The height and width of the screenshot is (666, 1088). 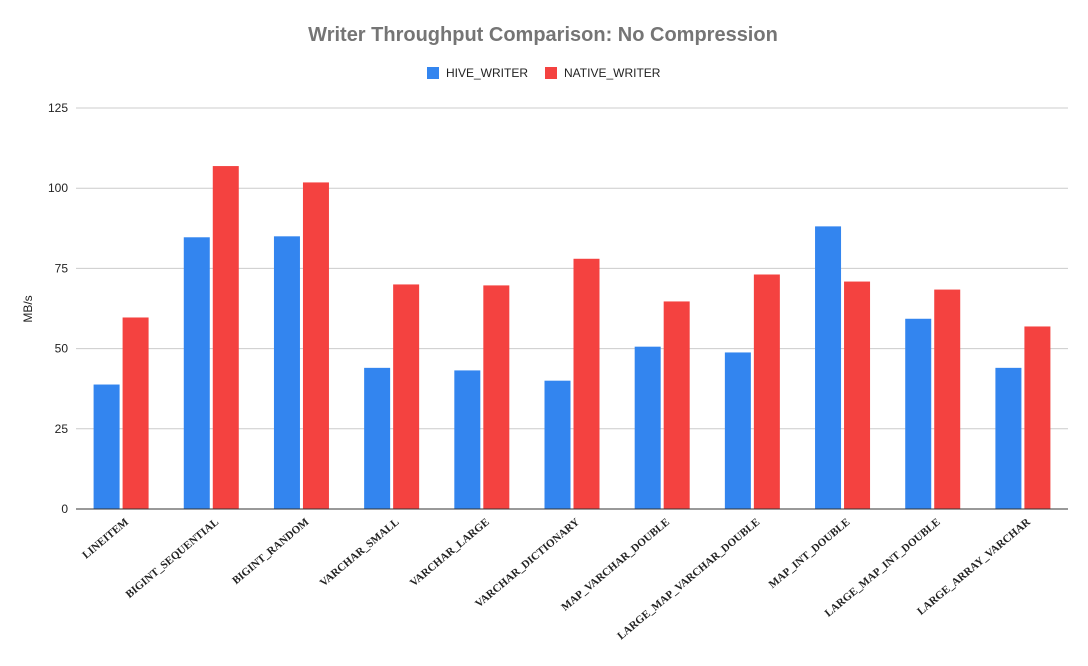 I want to click on bar-hive-writer-varchar-small, so click(x=377, y=438).